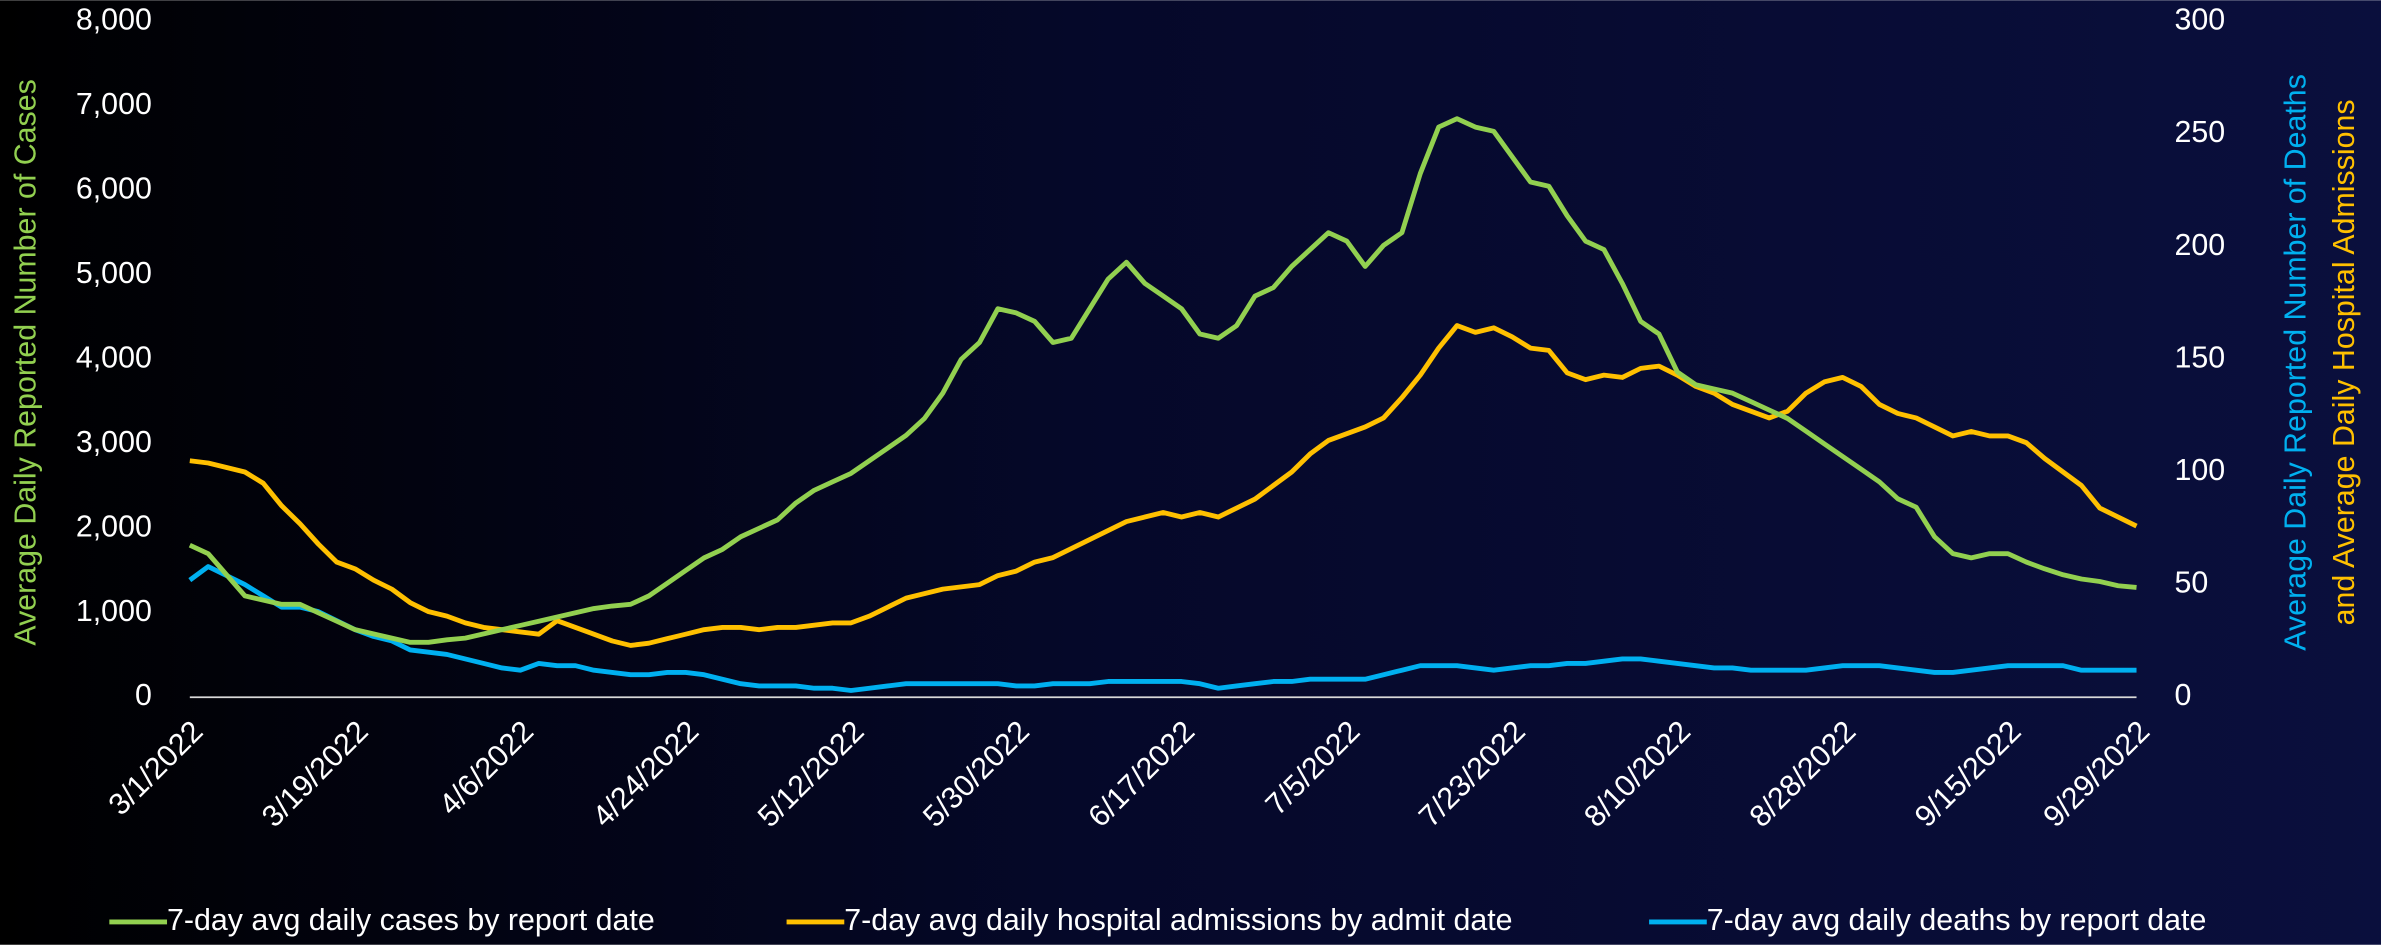 Image resolution: width=2381 pixels, height=945 pixels. What do you see at coordinates (2199, 245) in the screenshot?
I see `y2-tick-label: 200` at bounding box center [2199, 245].